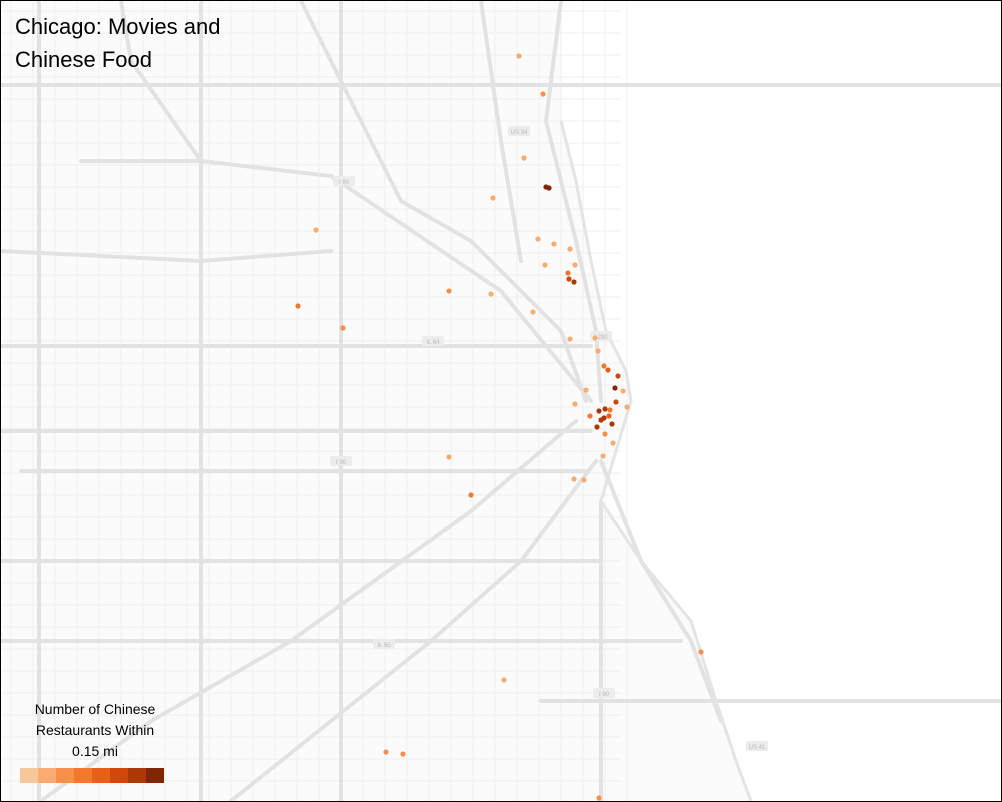 The width and height of the screenshot is (1002, 802). I want to click on map-title: Chicago: Movies and Chinese Food, so click(165, 43).